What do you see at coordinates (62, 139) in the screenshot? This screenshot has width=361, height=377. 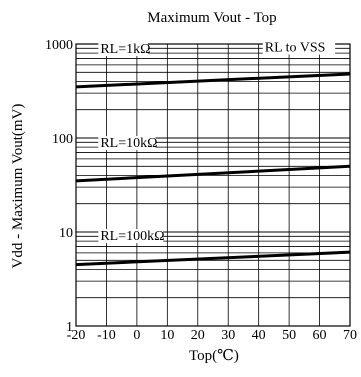 I see `y-tick-label: 100` at bounding box center [62, 139].